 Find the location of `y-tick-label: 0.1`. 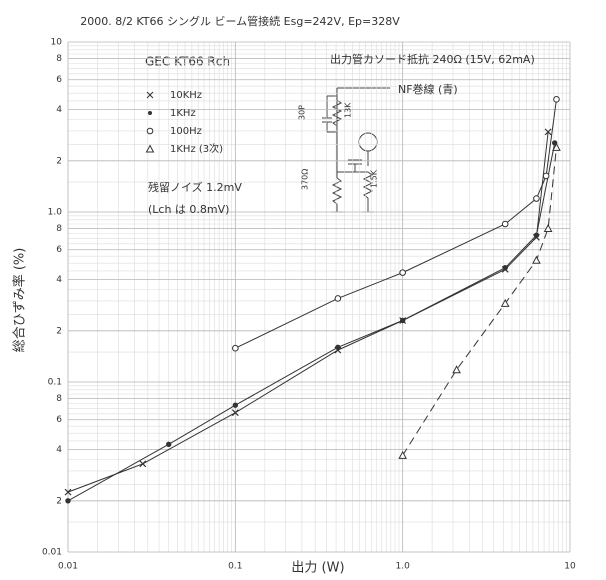

y-tick-label: 0.1 is located at coordinates (55, 383).